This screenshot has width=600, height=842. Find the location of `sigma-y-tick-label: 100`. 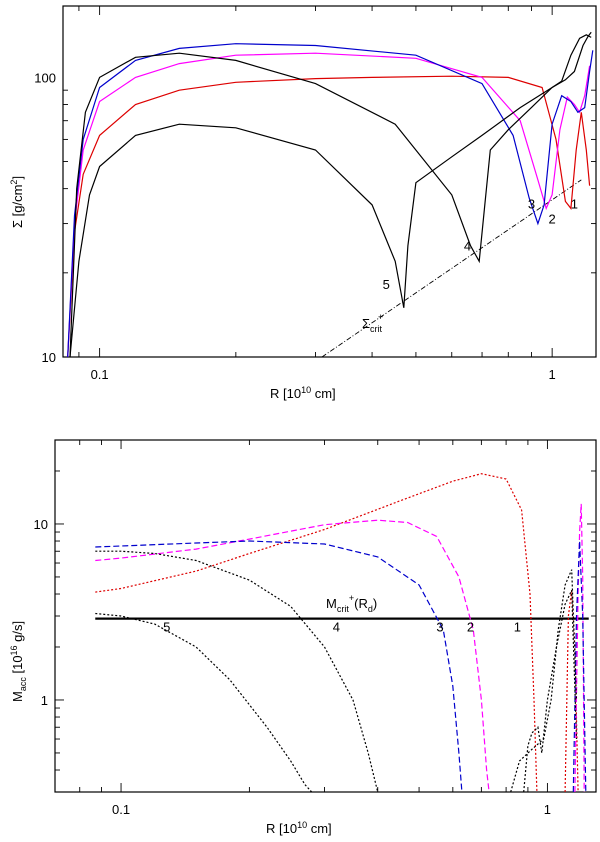

sigma-y-tick-label: 100 is located at coordinates (45, 77).